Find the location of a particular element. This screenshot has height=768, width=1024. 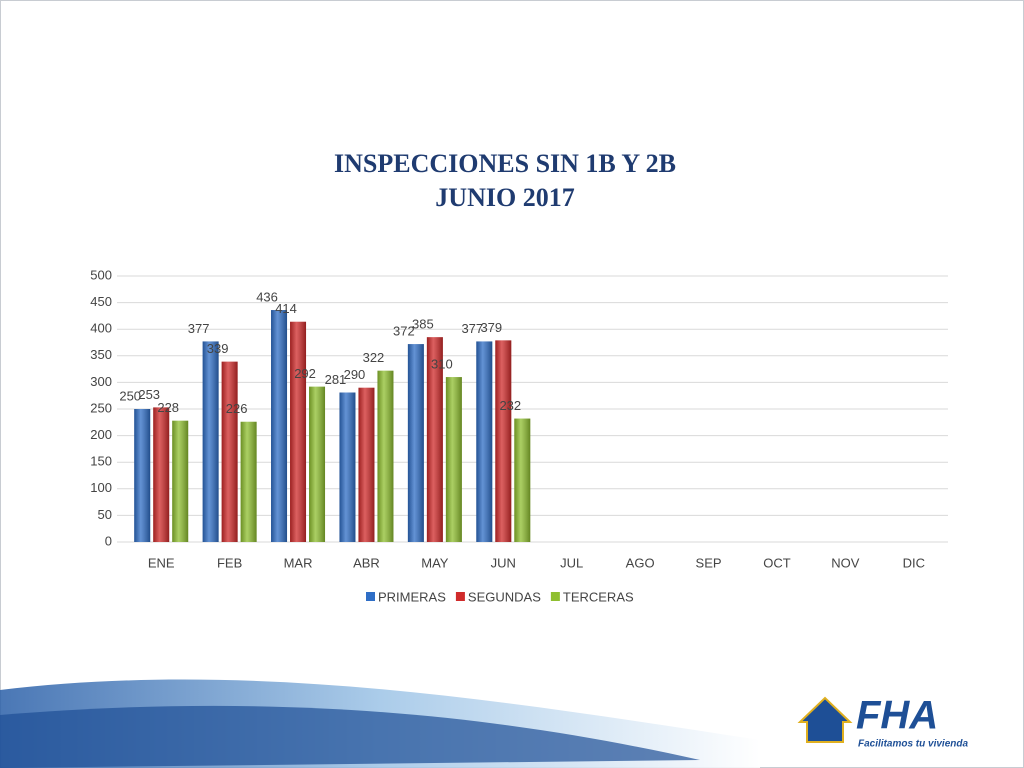

value-label: 414 is located at coordinates (286, 308).